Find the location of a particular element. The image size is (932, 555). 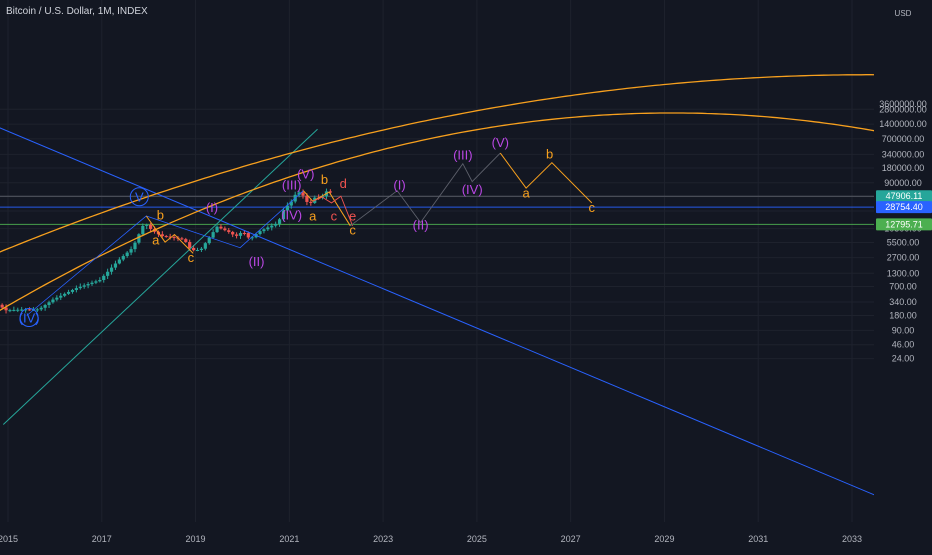

triangle-path is located at coordinates (333, 210).